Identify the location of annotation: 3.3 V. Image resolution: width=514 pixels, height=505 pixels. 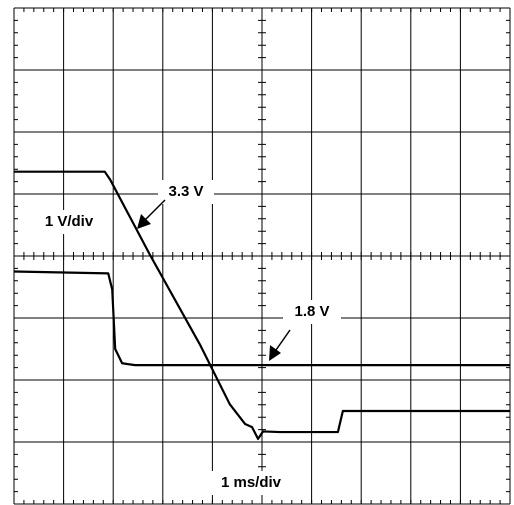
(185, 191).